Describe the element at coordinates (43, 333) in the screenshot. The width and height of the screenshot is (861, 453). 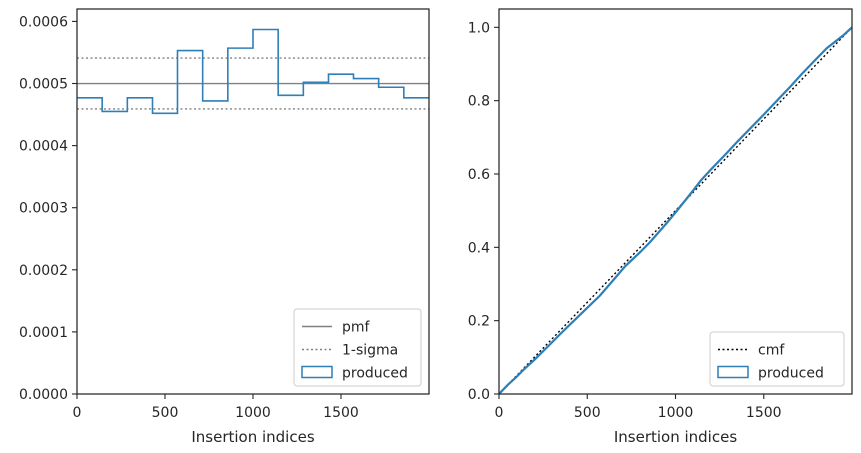
I see `y-tick-label: 0.0001` at that location.